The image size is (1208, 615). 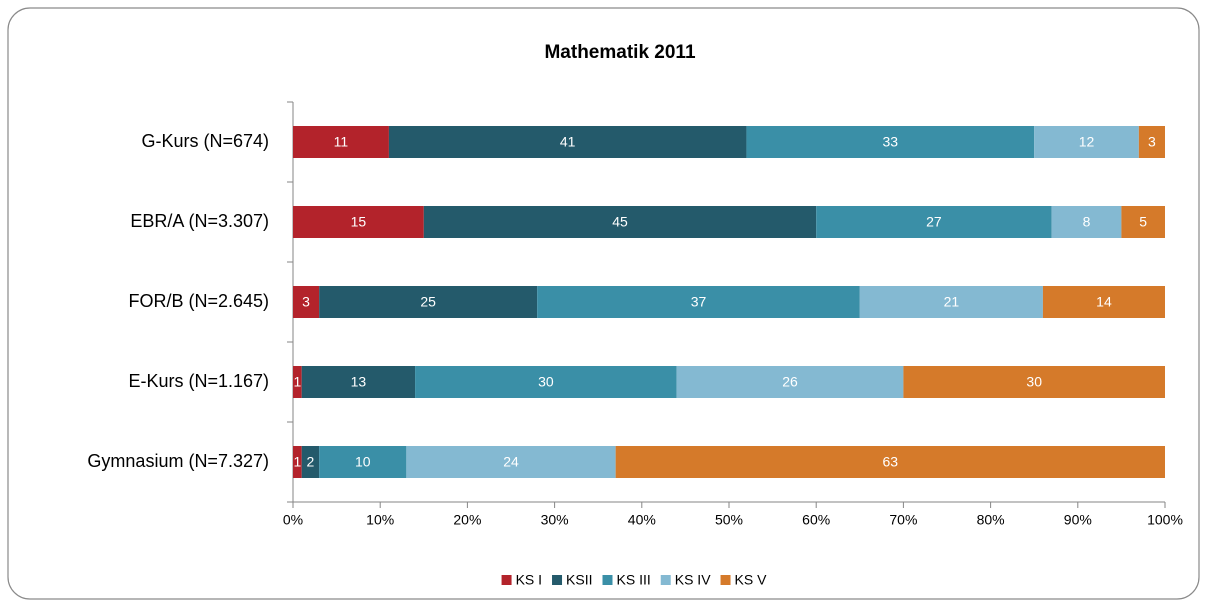 I want to click on data-label: 12, so click(x=1087, y=142).